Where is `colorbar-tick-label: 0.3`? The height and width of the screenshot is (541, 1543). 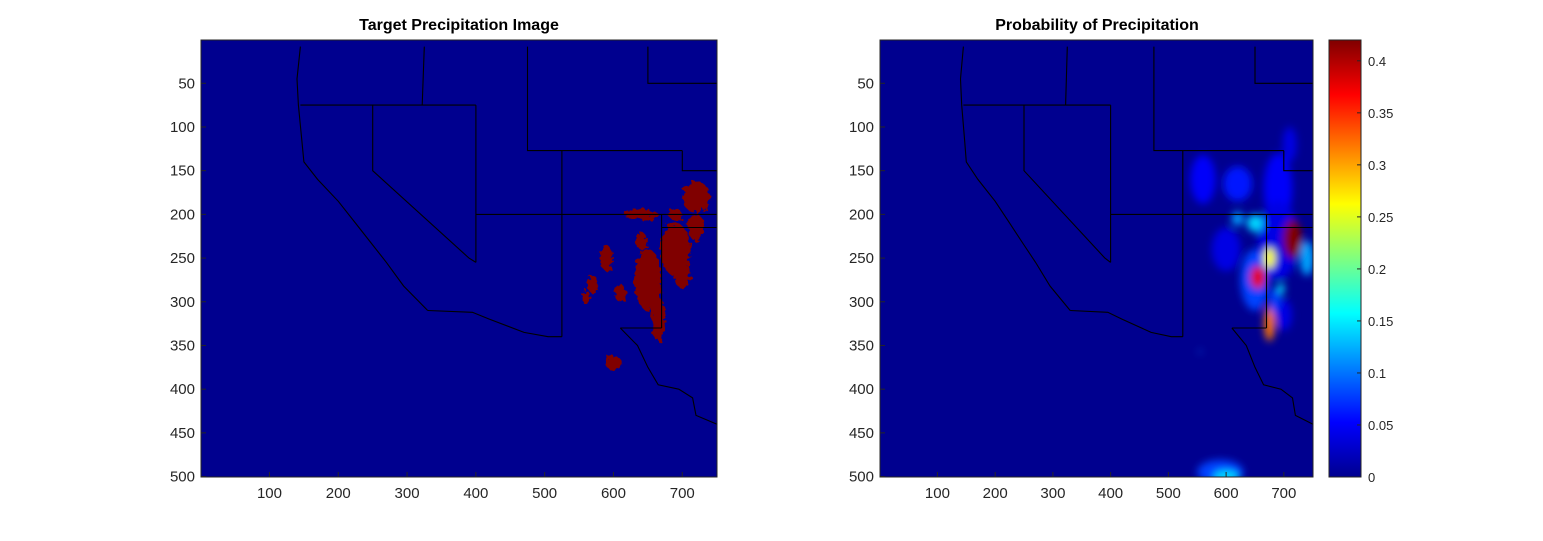 colorbar-tick-label: 0.3 is located at coordinates (1377, 165).